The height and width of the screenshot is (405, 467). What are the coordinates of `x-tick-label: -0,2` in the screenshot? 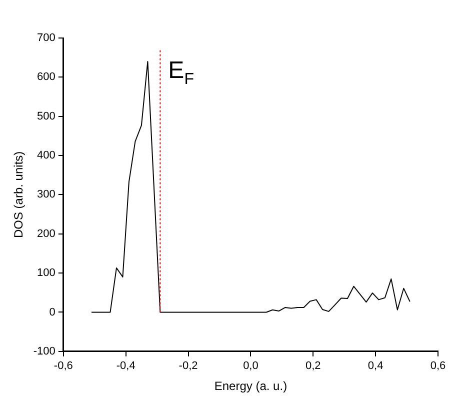 It's located at (188, 366).